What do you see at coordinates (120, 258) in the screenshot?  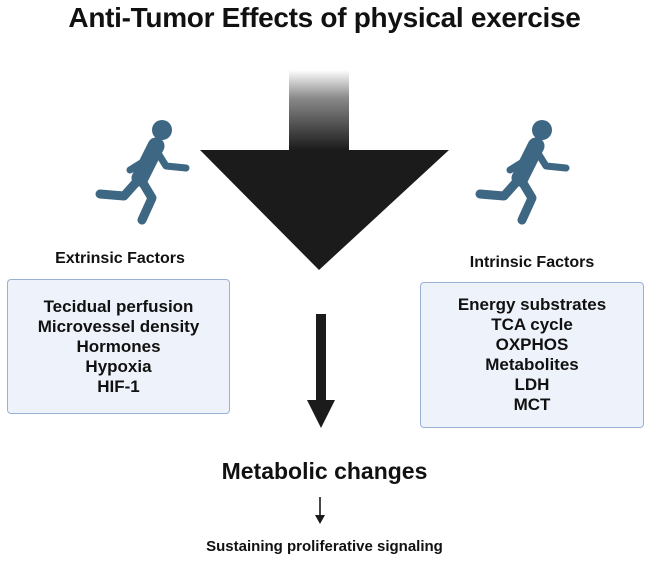 I see `extrinsic-factors-label: Extrinsic Factors` at bounding box center [120, 258].